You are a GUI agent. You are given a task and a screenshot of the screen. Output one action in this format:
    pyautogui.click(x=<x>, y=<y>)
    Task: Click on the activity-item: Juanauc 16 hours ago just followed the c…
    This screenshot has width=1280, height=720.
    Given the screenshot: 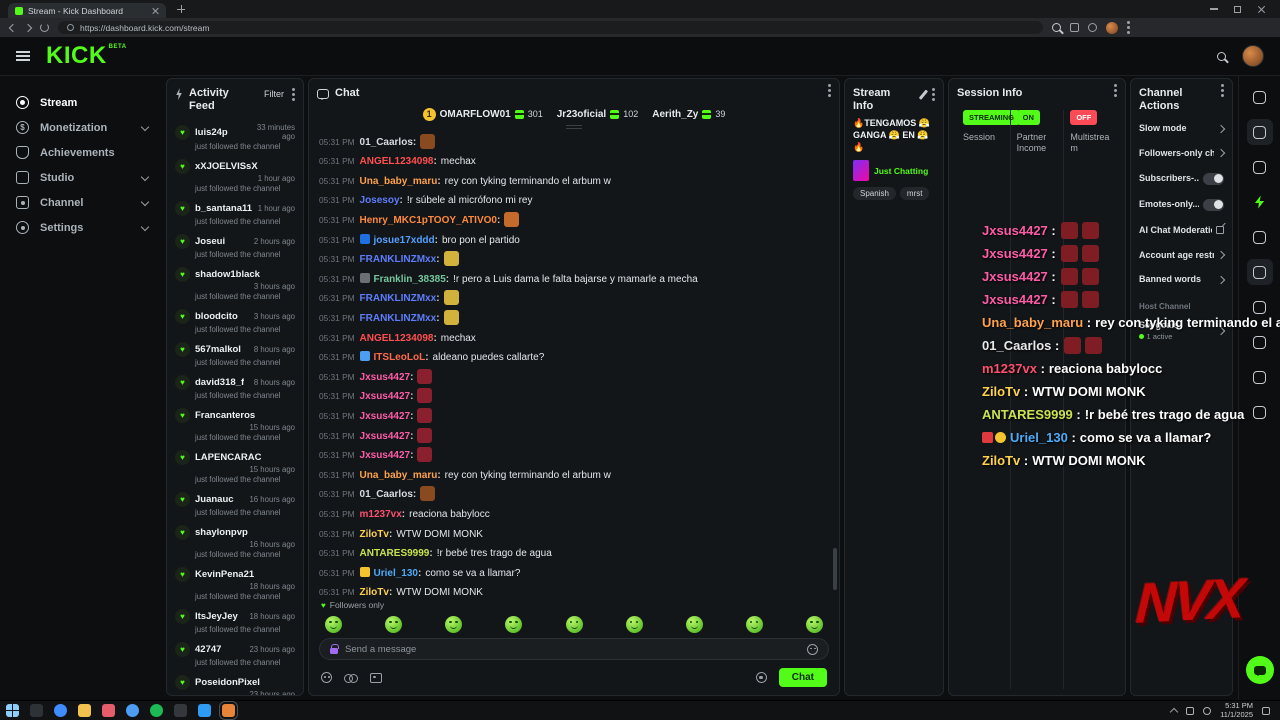 What is the action you would take?
    pyautogui.click(x=235, y=504)
    